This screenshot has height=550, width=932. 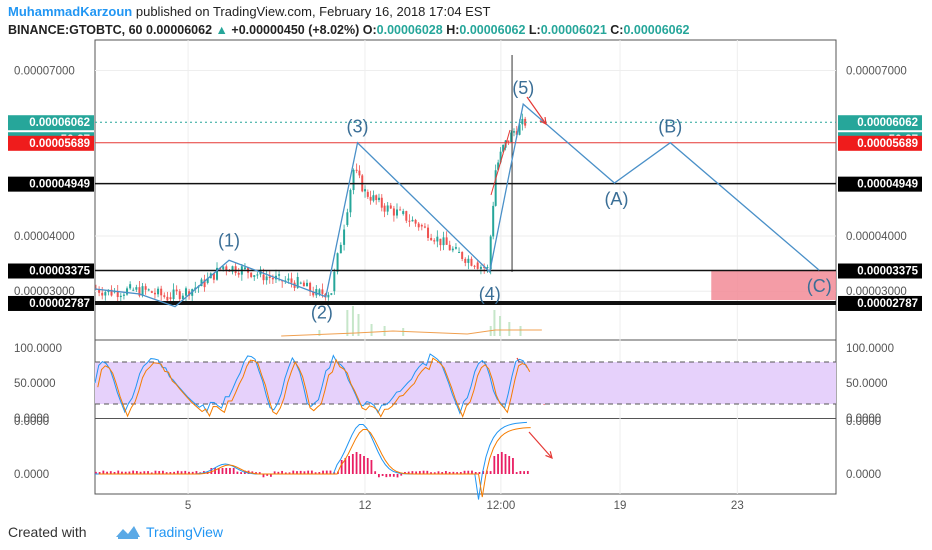 What do you see at coordinates (314, 462) in the screenshot?
I see `osc-signal-line` at bounding box center [314, 462].